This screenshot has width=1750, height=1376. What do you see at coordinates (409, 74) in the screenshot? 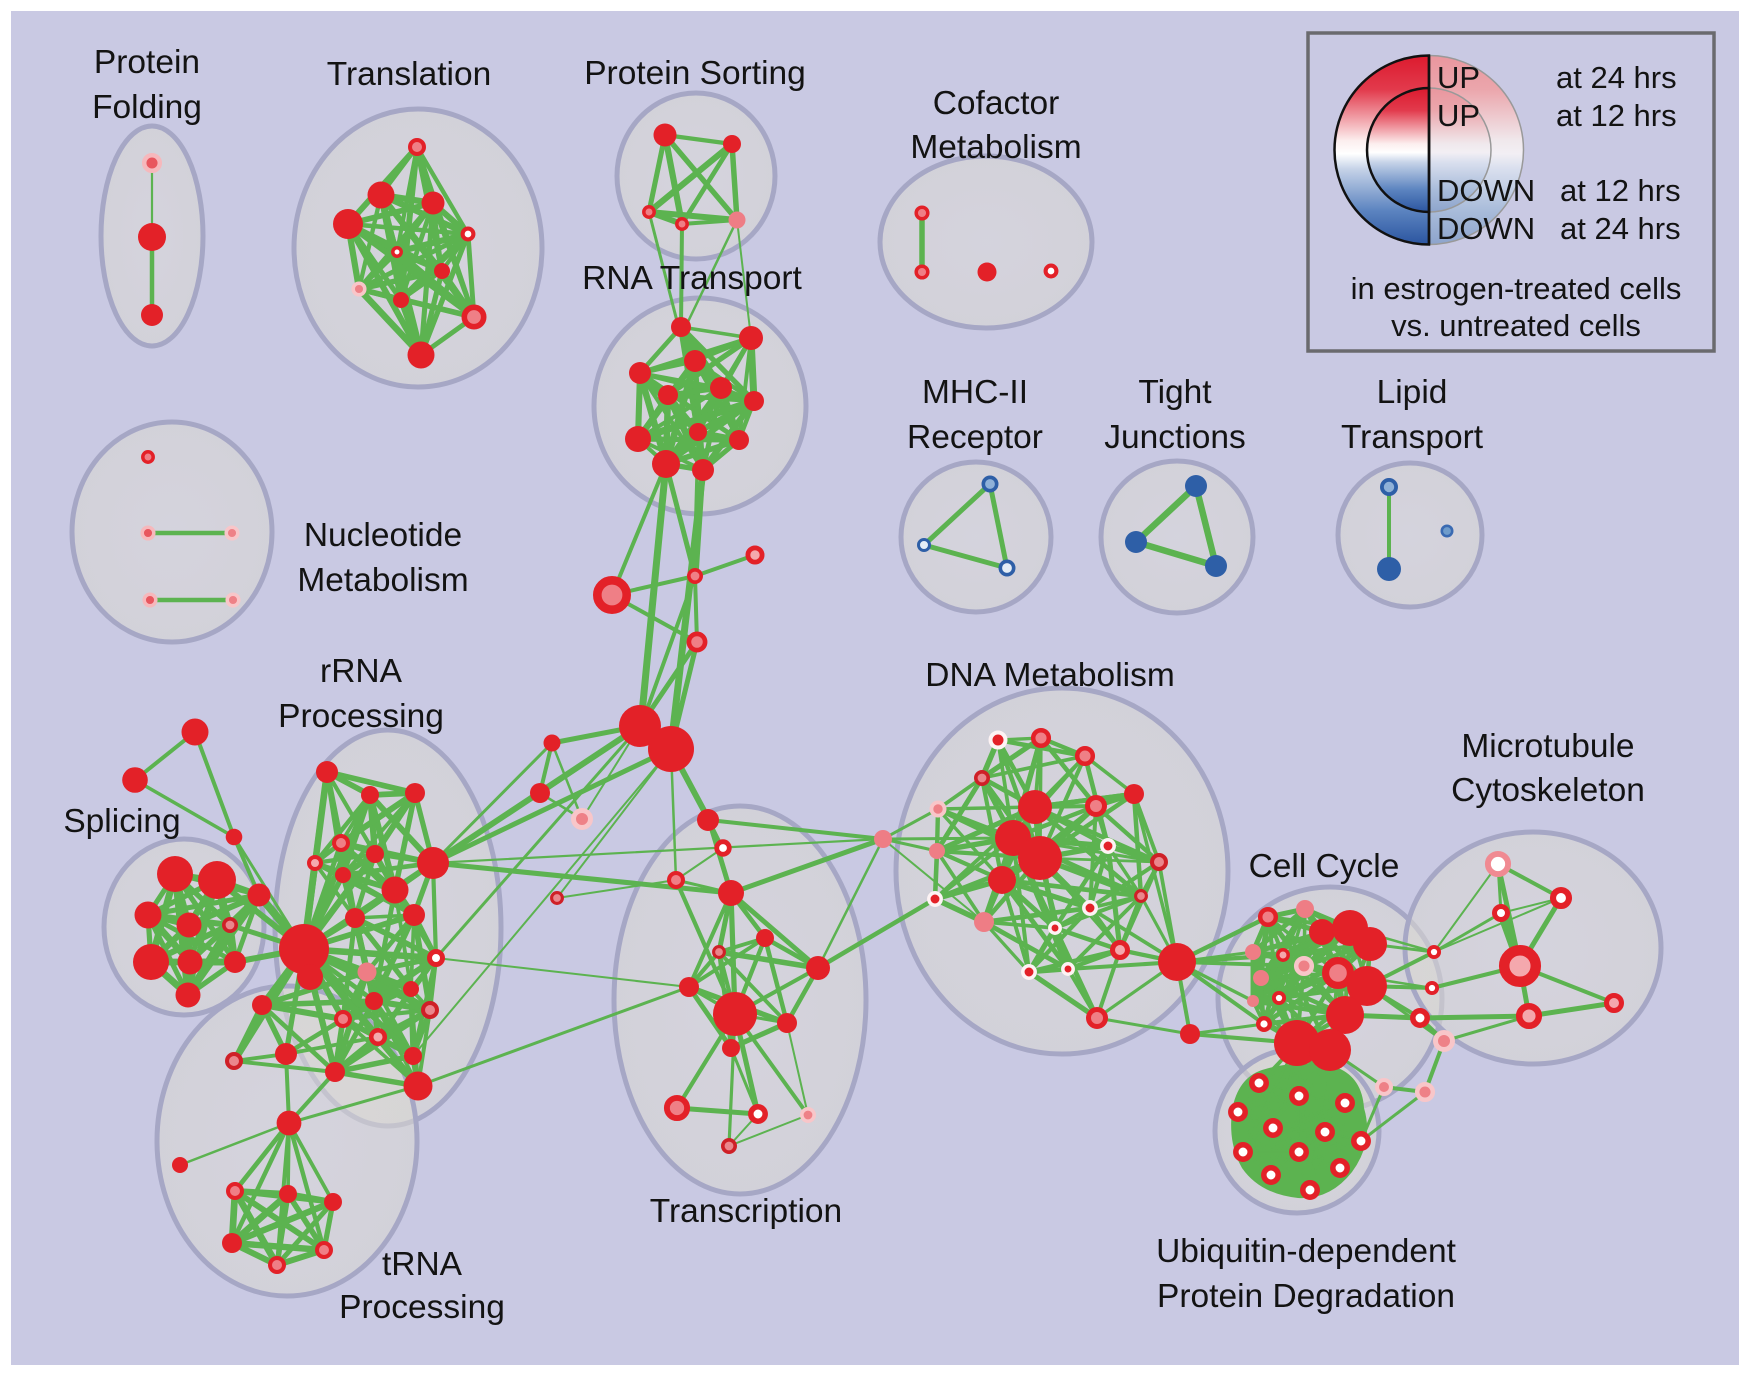
I see `svg-text: Translation` at bounding box center [409, 74].